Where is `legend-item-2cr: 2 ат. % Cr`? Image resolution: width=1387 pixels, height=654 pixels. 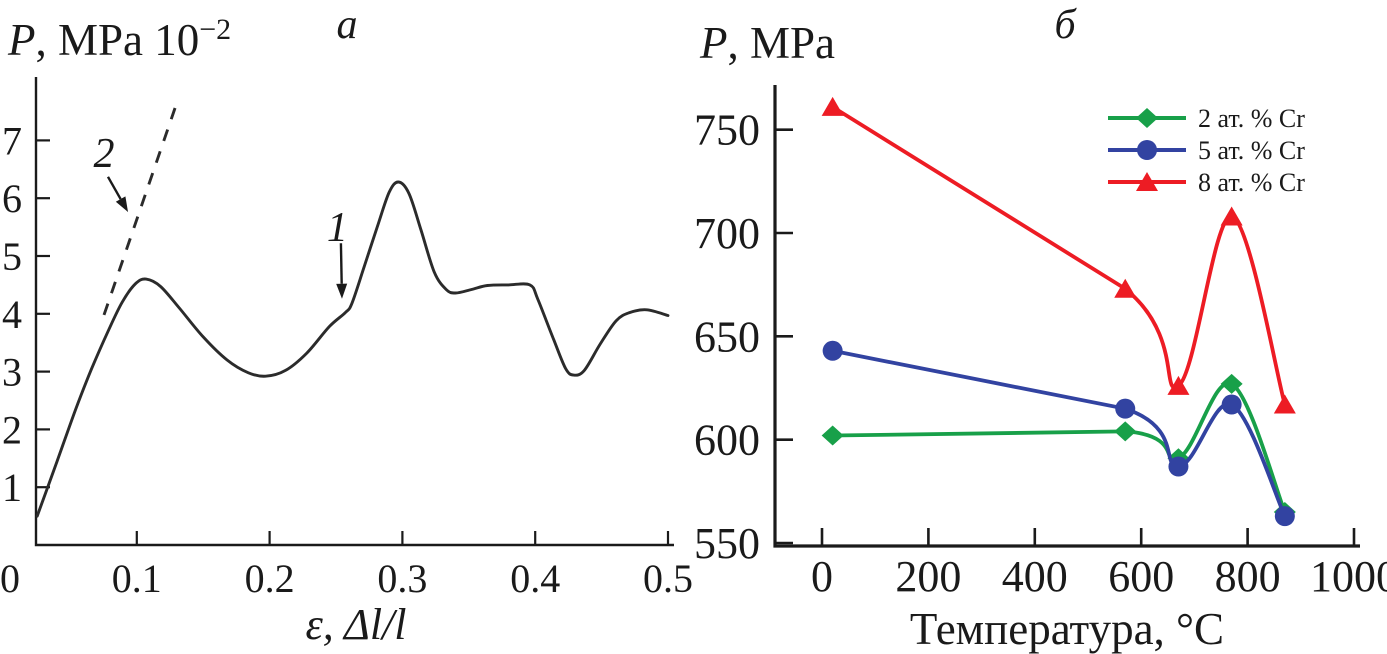 legend-item-2cr: 2 ат. % Cr is located at coordinates (1206, 118).